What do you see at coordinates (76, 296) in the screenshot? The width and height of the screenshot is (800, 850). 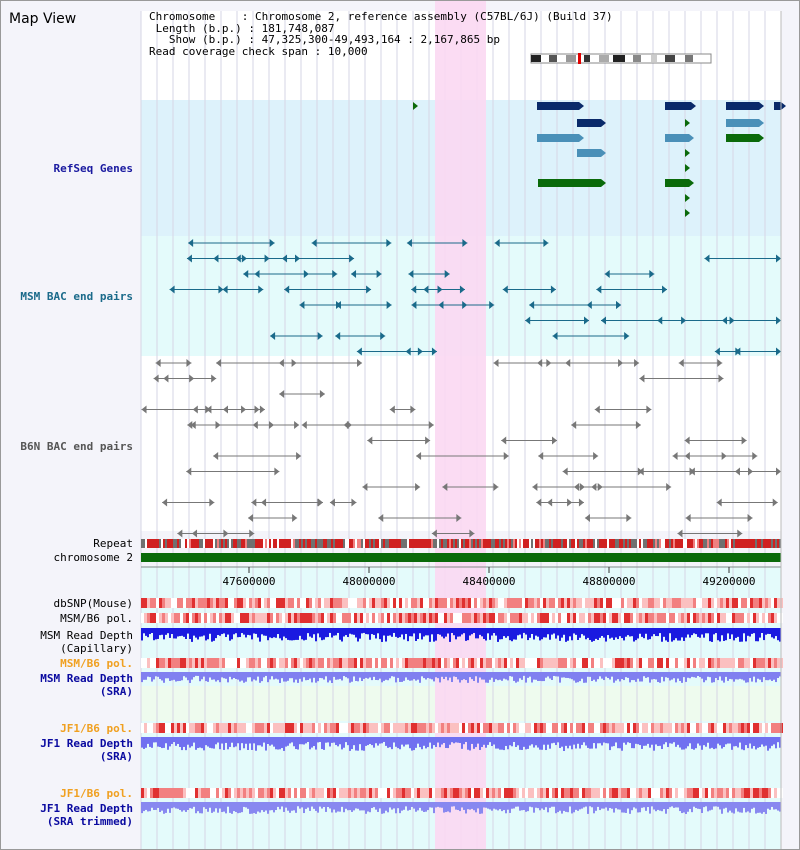 I see `msm-bac-label: MSM BAC end pairs` at bounding box center [76, 296].